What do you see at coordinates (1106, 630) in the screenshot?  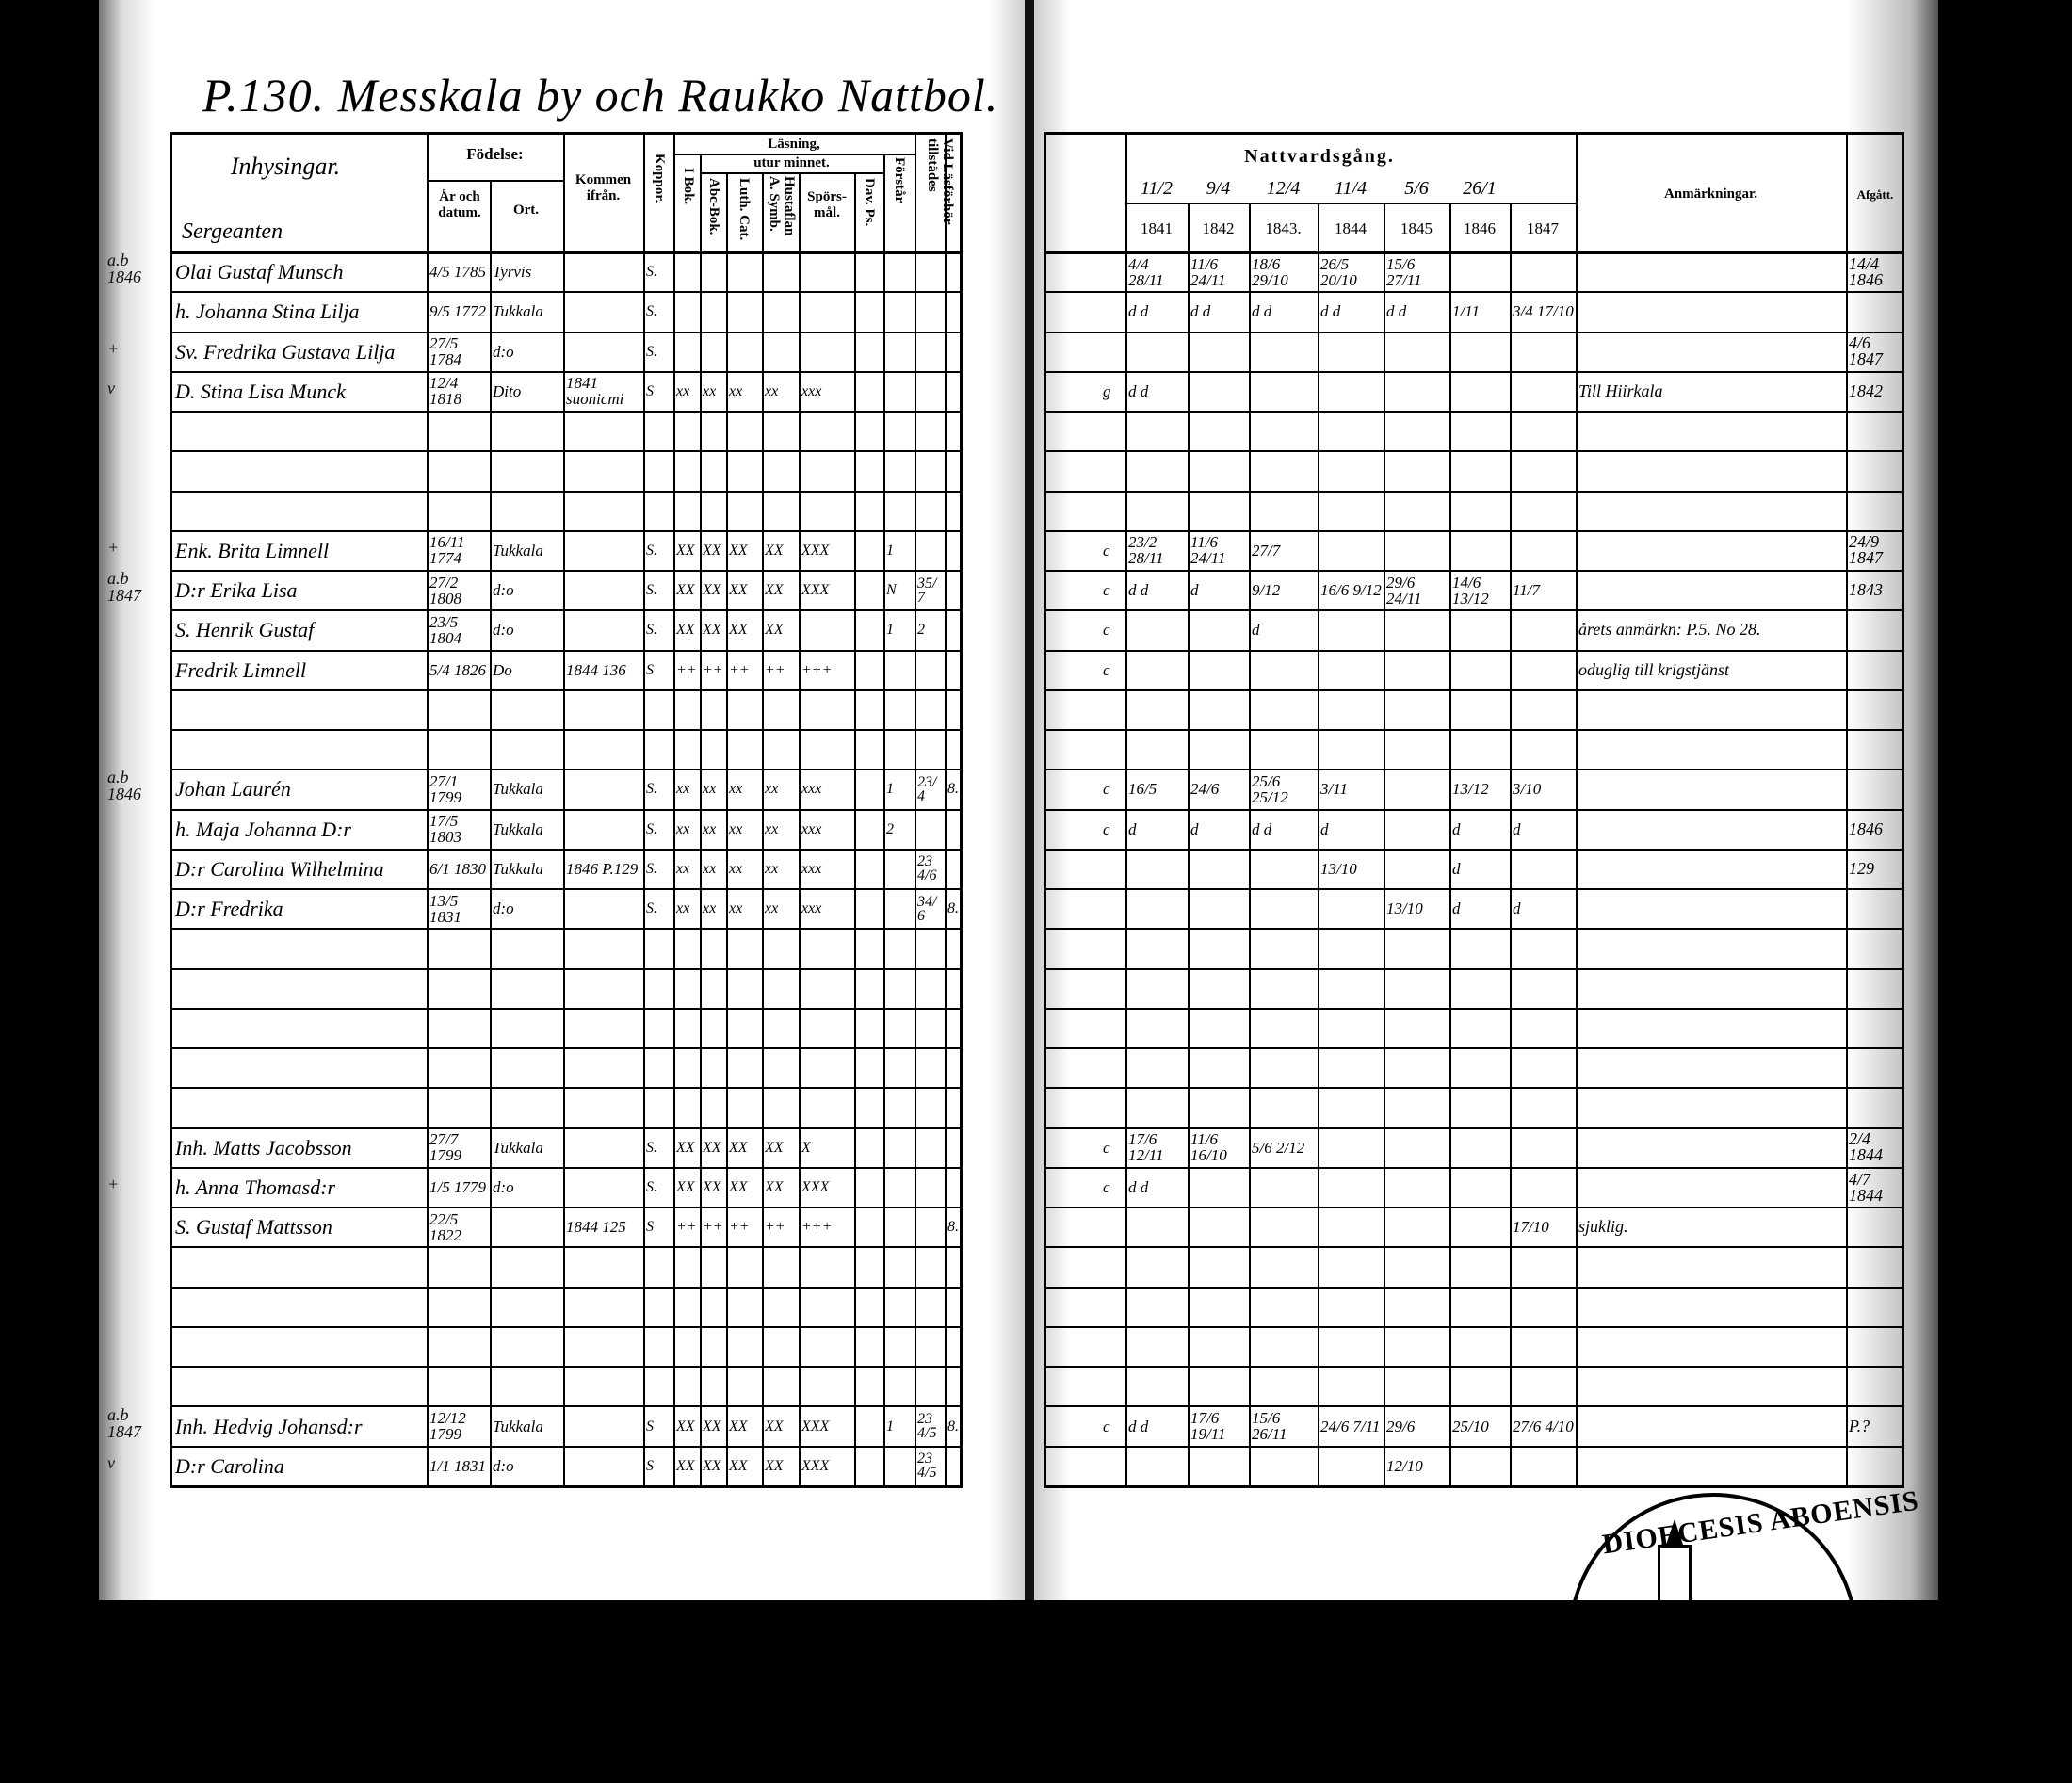 I see `cell-prefix: c` at bounding box center [1106, 630].